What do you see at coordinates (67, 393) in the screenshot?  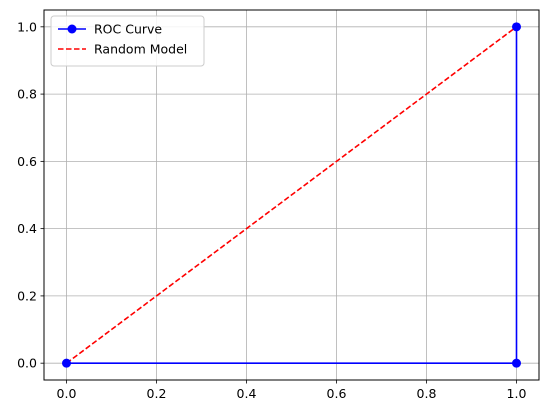 I see `x-tick-label: 0.0` at bounding box center [67, 393].